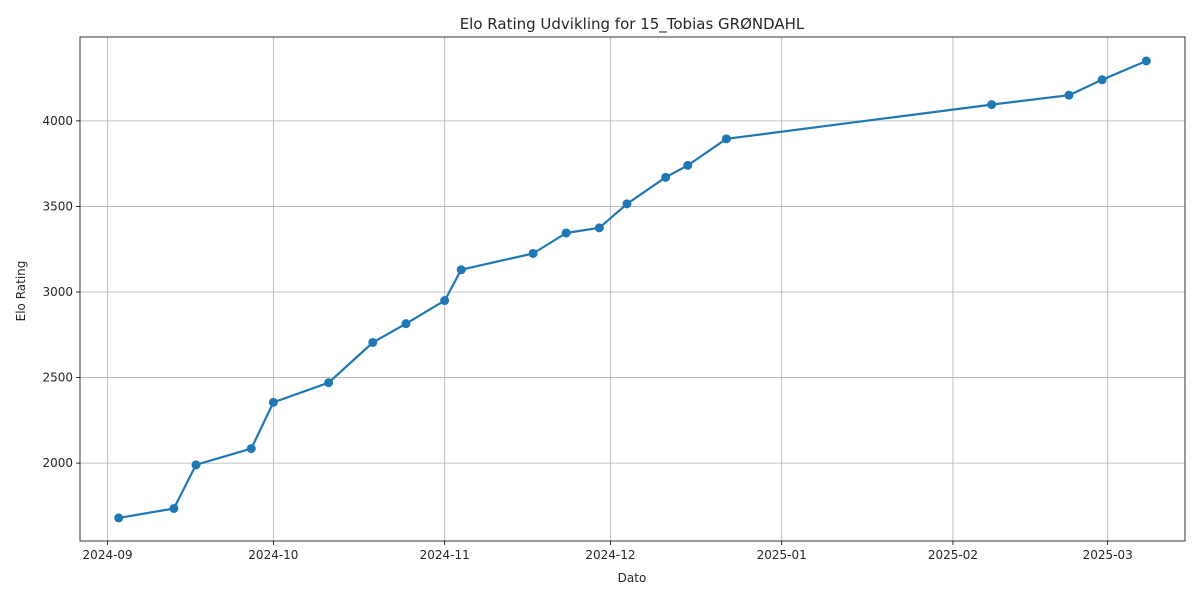 The image size is (1200, 600). Describe the element at coordinates (1108, 555) in the screenshot. I see `x-tick-label: 2025-03` at that location.